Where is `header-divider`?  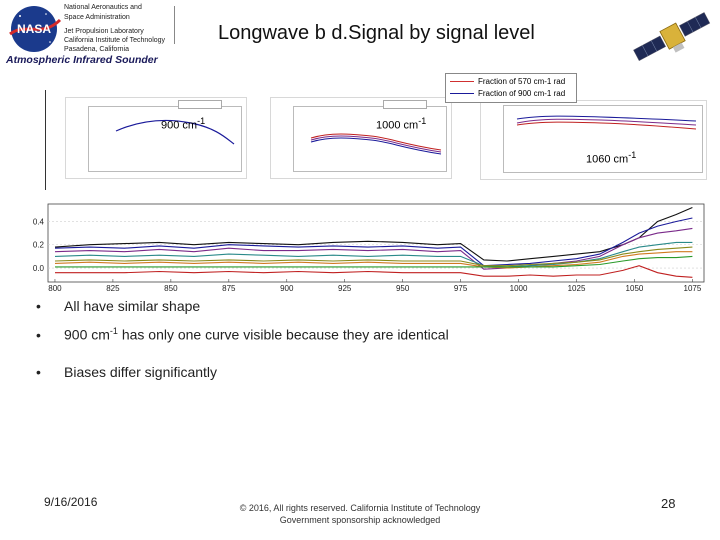 header-divider is located at coordinates (174, 25).